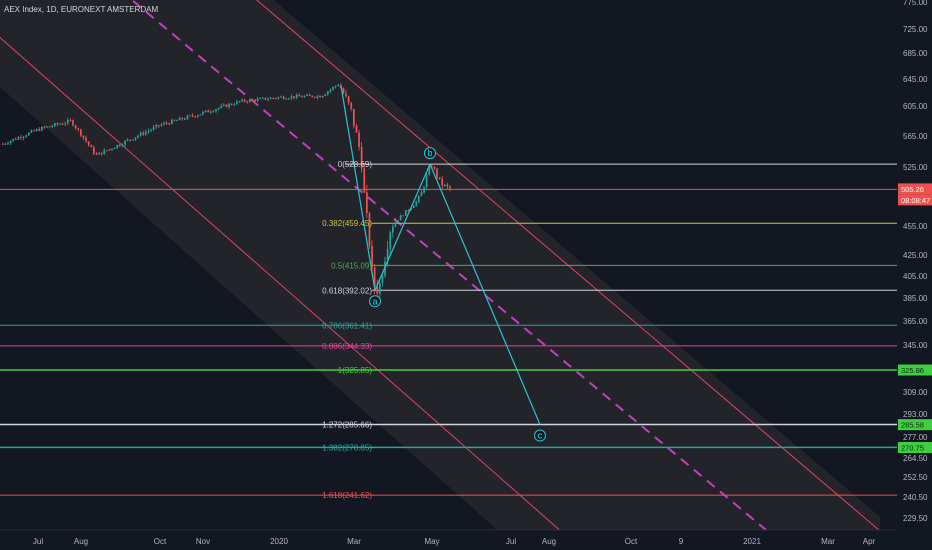  What do you see at coordinates (915, 136) in the screenshot?
I see `y-tick-label: 565.00` at bounding box center [915, 136].